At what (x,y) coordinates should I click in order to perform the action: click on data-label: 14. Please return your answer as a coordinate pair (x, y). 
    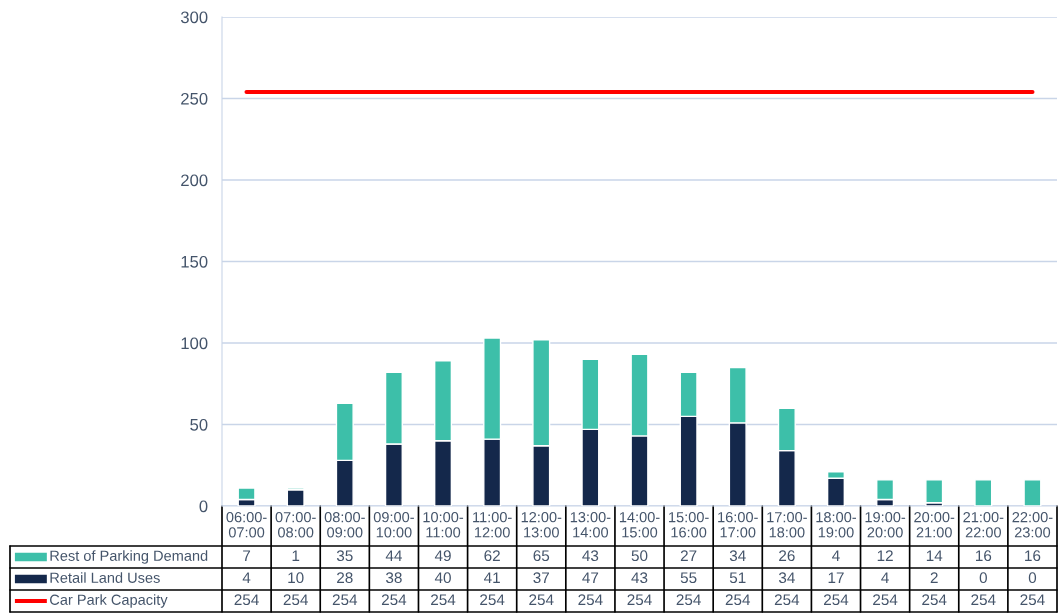
    Looking at the image, I should click on (934, 555).